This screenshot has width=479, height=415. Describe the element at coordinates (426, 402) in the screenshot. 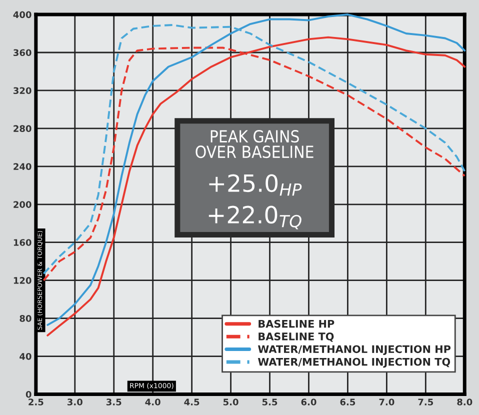

I see `x-tick-label: 7.5` at that location.